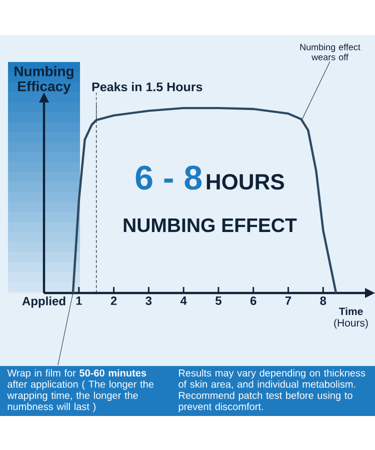 This screenshot has width=375, height=450. What do you see at coordinates (323, 301) in the screenshot?
I see `x-tick-label: 8` at bounding box center [323, 301].